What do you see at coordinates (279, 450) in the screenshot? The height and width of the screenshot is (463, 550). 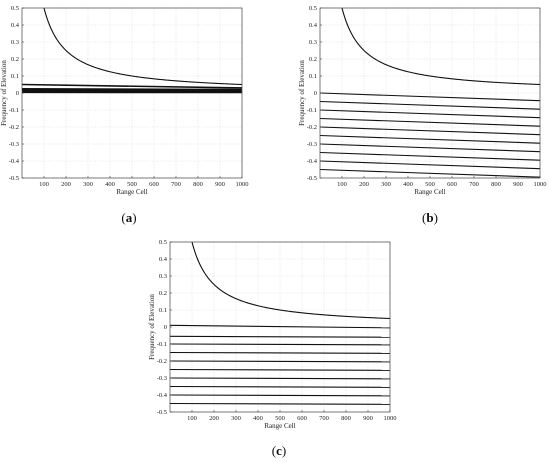 I see `panel-label-c: (c)` at bounding box center [279, 450].